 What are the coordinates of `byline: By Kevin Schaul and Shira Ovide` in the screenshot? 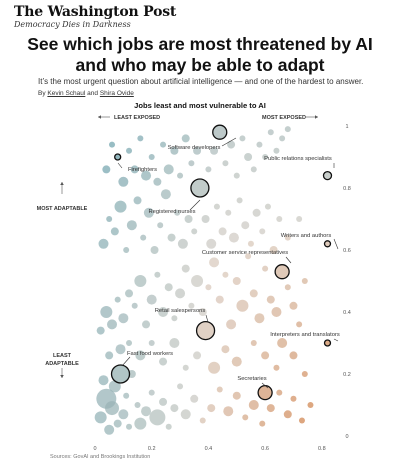 It's located at (86, 93).